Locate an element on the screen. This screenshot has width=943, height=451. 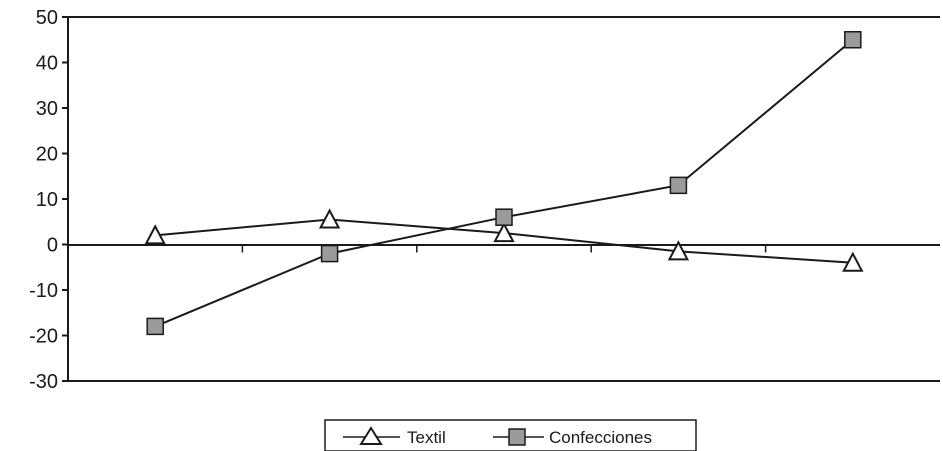
legend-confecciones-marker is located at coordinates (517, 437).